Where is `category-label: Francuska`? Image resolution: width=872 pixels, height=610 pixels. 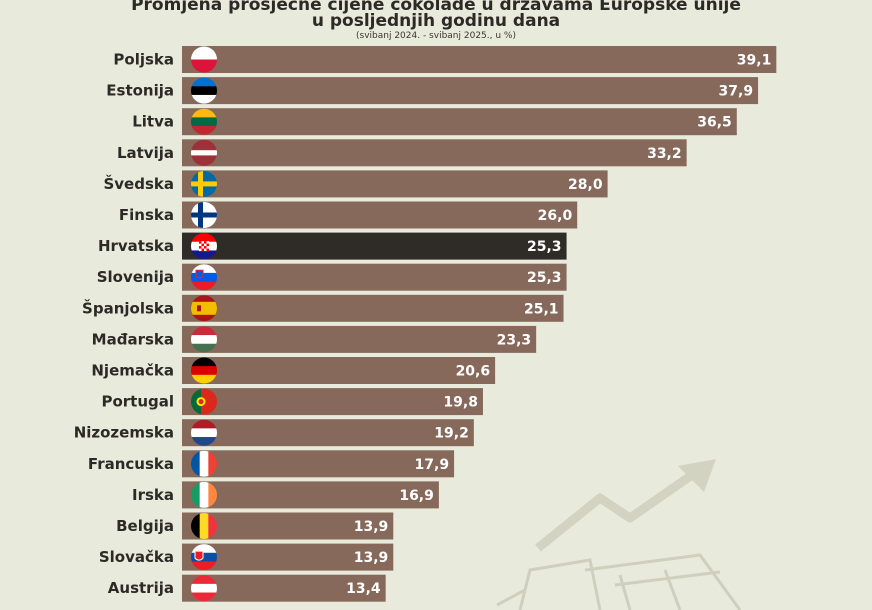
category-label: Francuska is located at coordinates (131, 464).